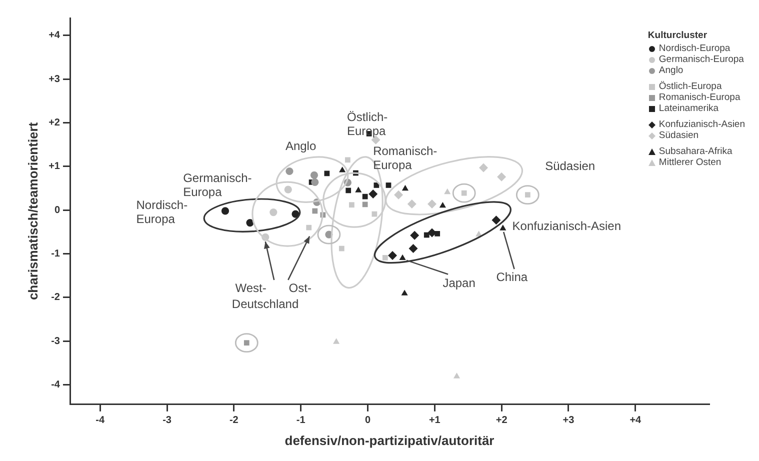  I want to click on y-axis-title: charismatisch/teamorientiert, so click(32, 211).